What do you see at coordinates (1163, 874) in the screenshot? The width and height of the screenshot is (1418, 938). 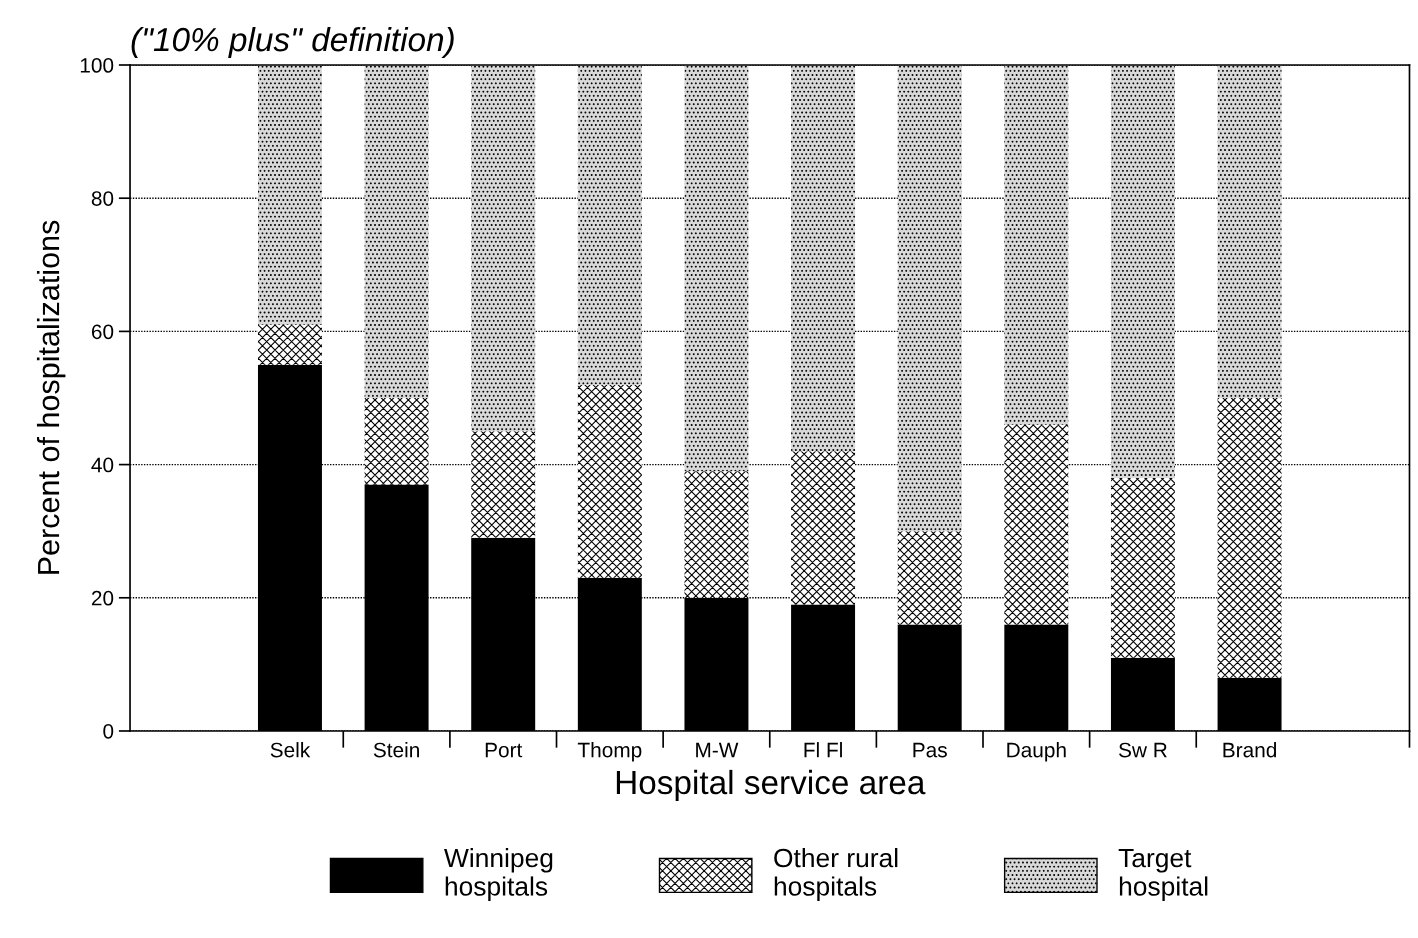 I see `legend-label: Target hospital` at bounding box center [1163, 874].